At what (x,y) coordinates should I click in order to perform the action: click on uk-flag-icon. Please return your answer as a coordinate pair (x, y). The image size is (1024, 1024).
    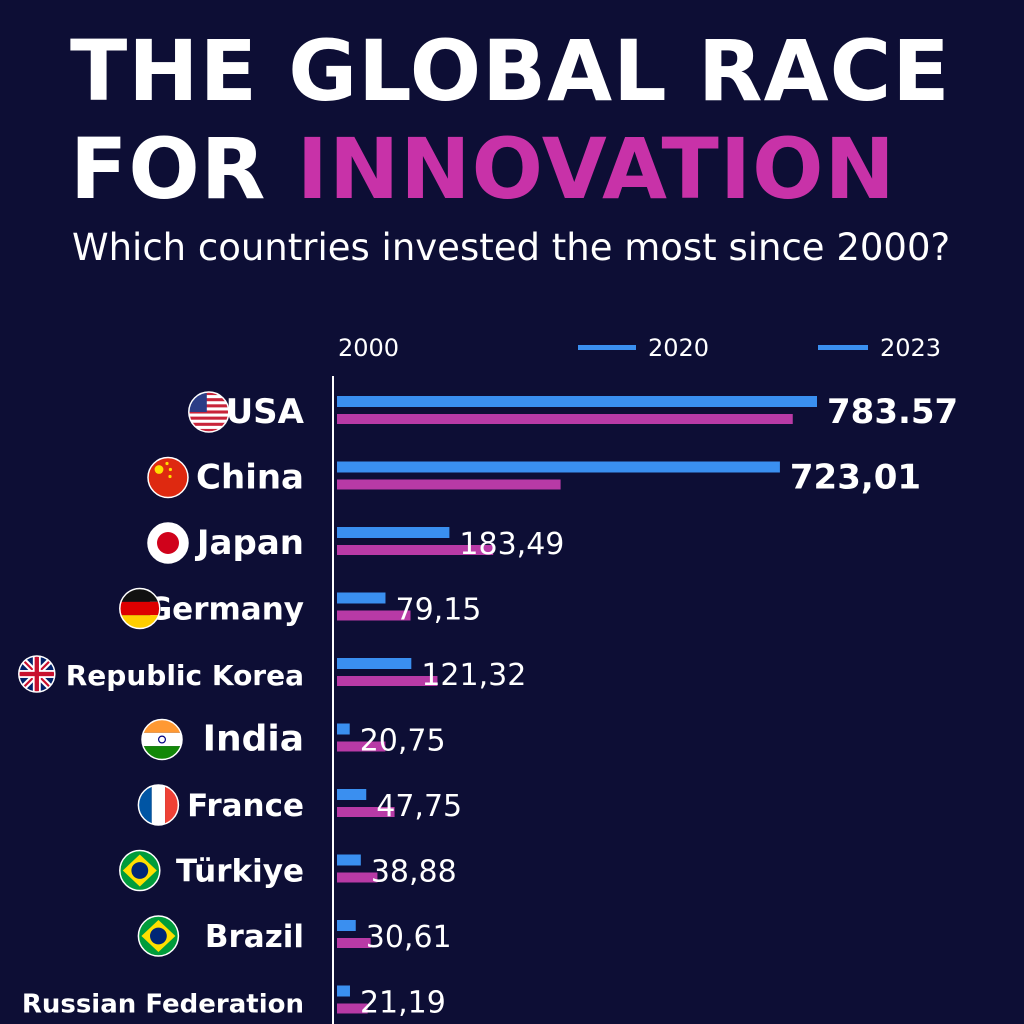
    Looking at the image, I should click on (37, 674).